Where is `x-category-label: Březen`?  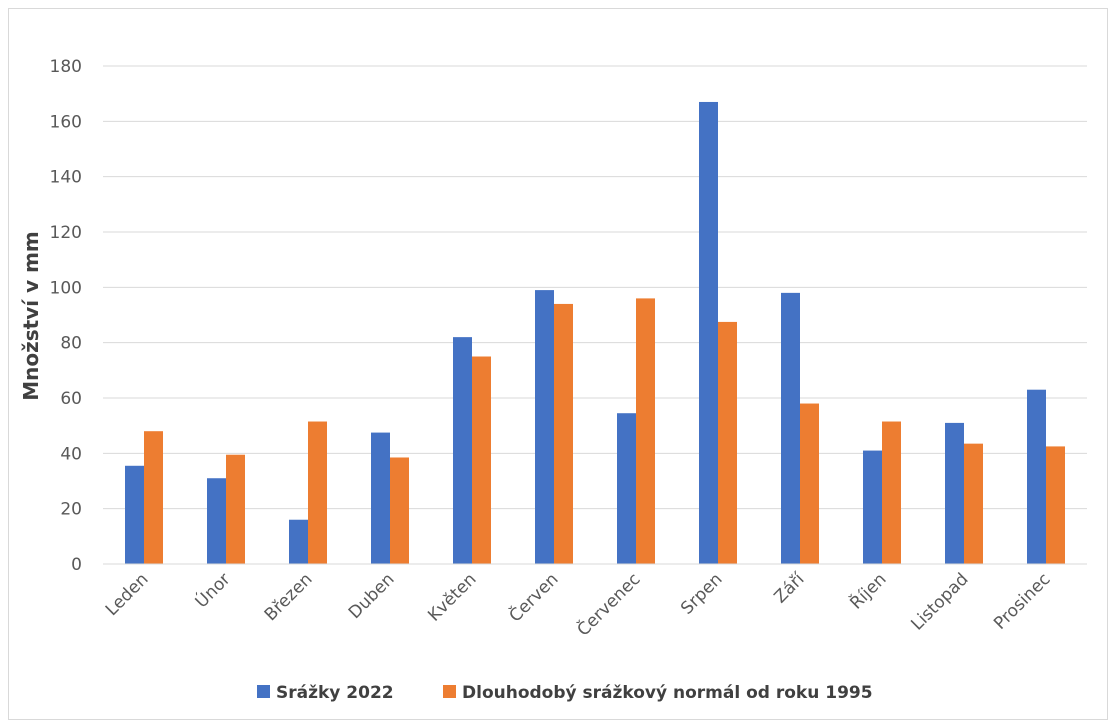
x-category-label: Březen is located at coordinates (289, 597).